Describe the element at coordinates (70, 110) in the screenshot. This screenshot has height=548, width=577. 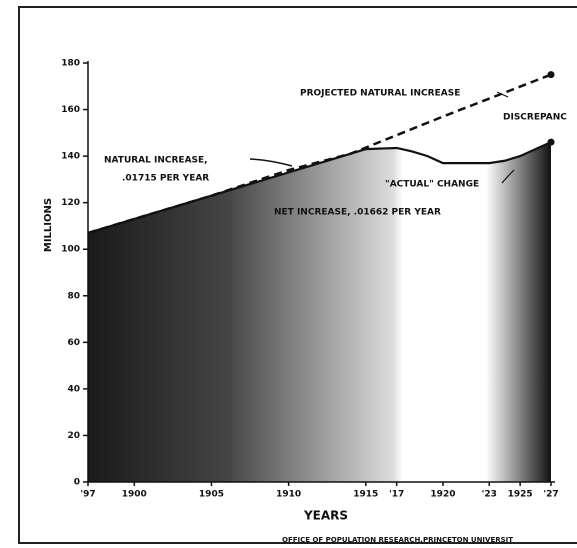
I see `y-tick-label: 160` at that location.